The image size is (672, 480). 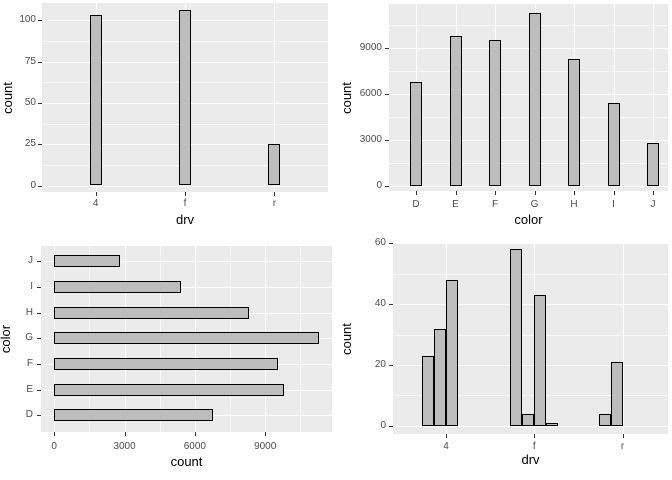 I want to click on tick-label: D, so click(x=416, y=204).